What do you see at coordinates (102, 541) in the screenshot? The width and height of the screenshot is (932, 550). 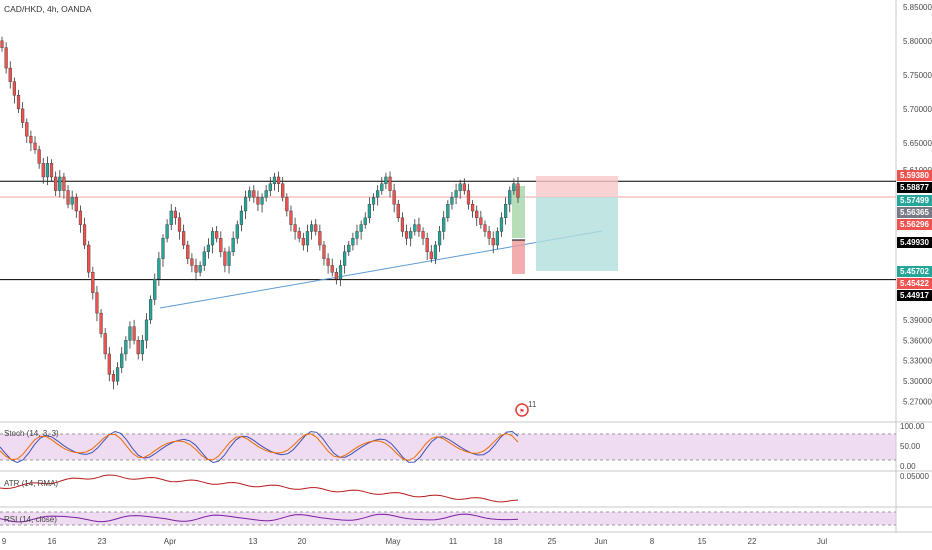 I see `time-tick-label: 23` at bounding box center [102, 541].